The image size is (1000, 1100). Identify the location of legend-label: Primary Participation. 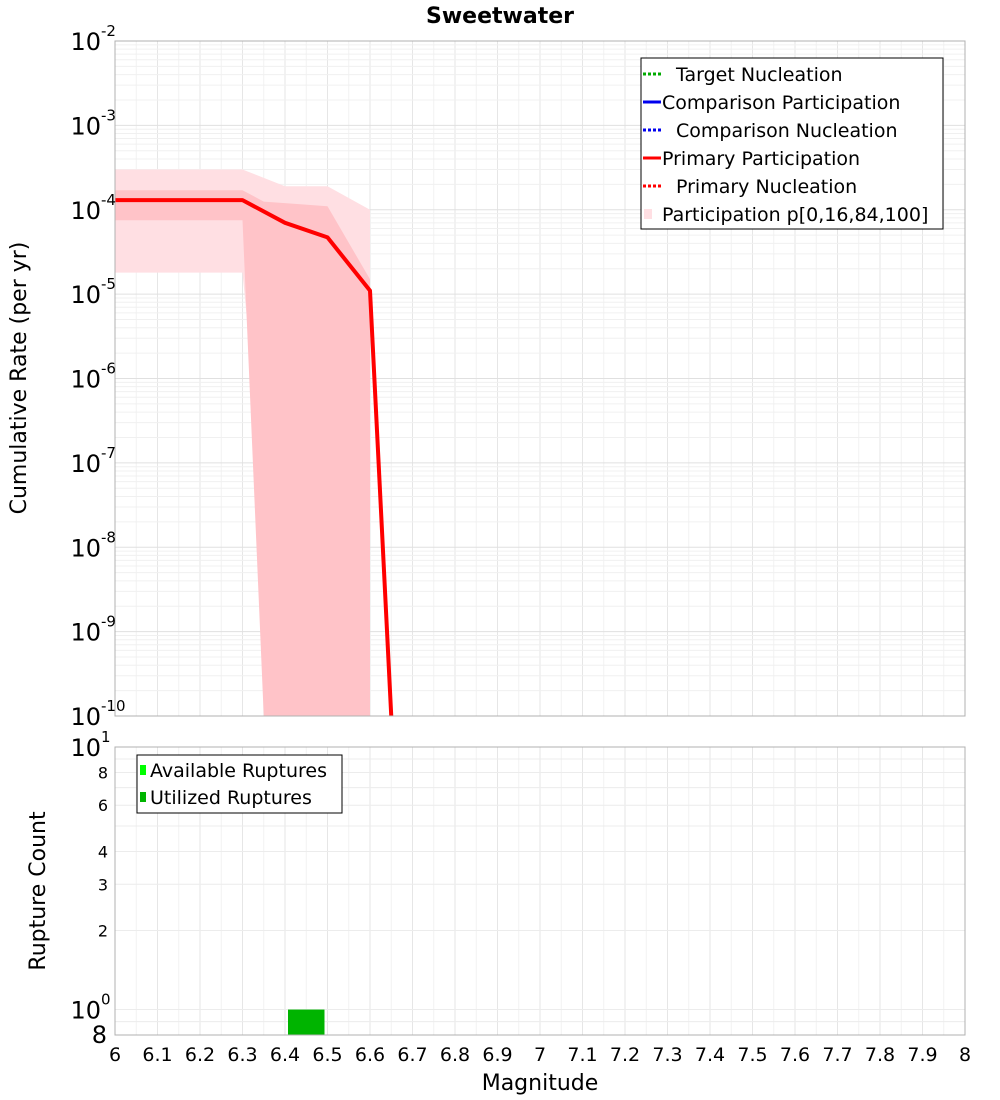
(761, 159).